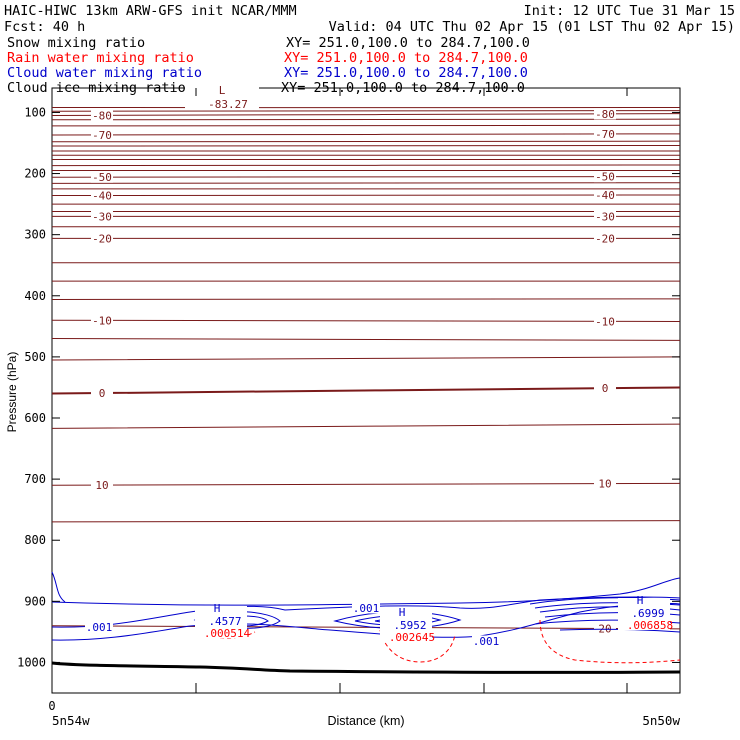 The height and width of the screenshot is (740, 740). What do you see at coordinates (150, 11) in the screenshot?
I see `header-title: HAIC-HIWC 13km ARW-GFS init NCAR/MMM` at bounding box center [150, 11].